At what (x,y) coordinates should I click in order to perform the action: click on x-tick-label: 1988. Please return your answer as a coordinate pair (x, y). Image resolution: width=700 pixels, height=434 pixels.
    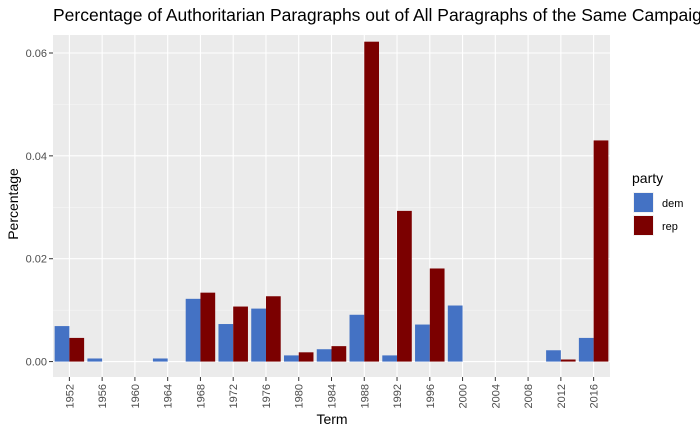
    Looking at the image, I should click on (365, 396).